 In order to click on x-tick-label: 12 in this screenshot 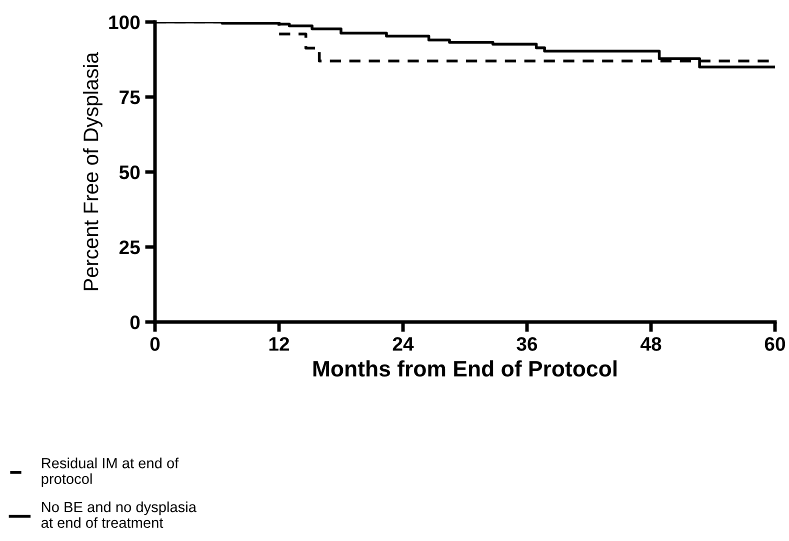, I will do `click(279, 344)`.